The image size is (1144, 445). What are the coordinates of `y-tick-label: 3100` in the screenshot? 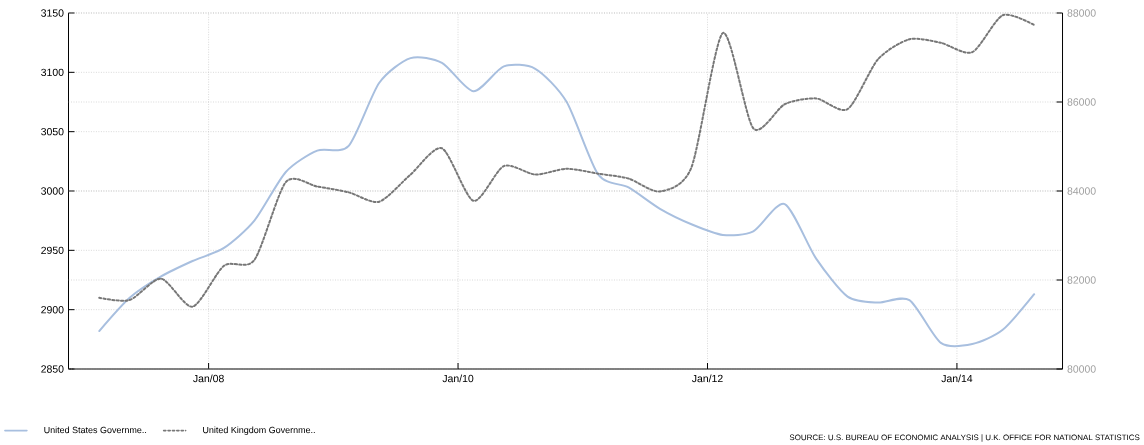 It's located at (52, 72).